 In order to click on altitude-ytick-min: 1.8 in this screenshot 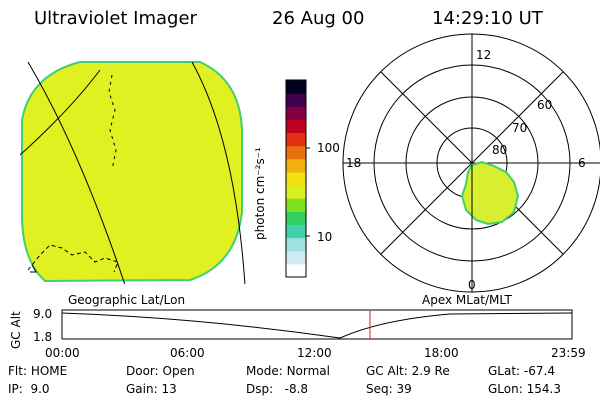, I will do `click(43, 337)`.